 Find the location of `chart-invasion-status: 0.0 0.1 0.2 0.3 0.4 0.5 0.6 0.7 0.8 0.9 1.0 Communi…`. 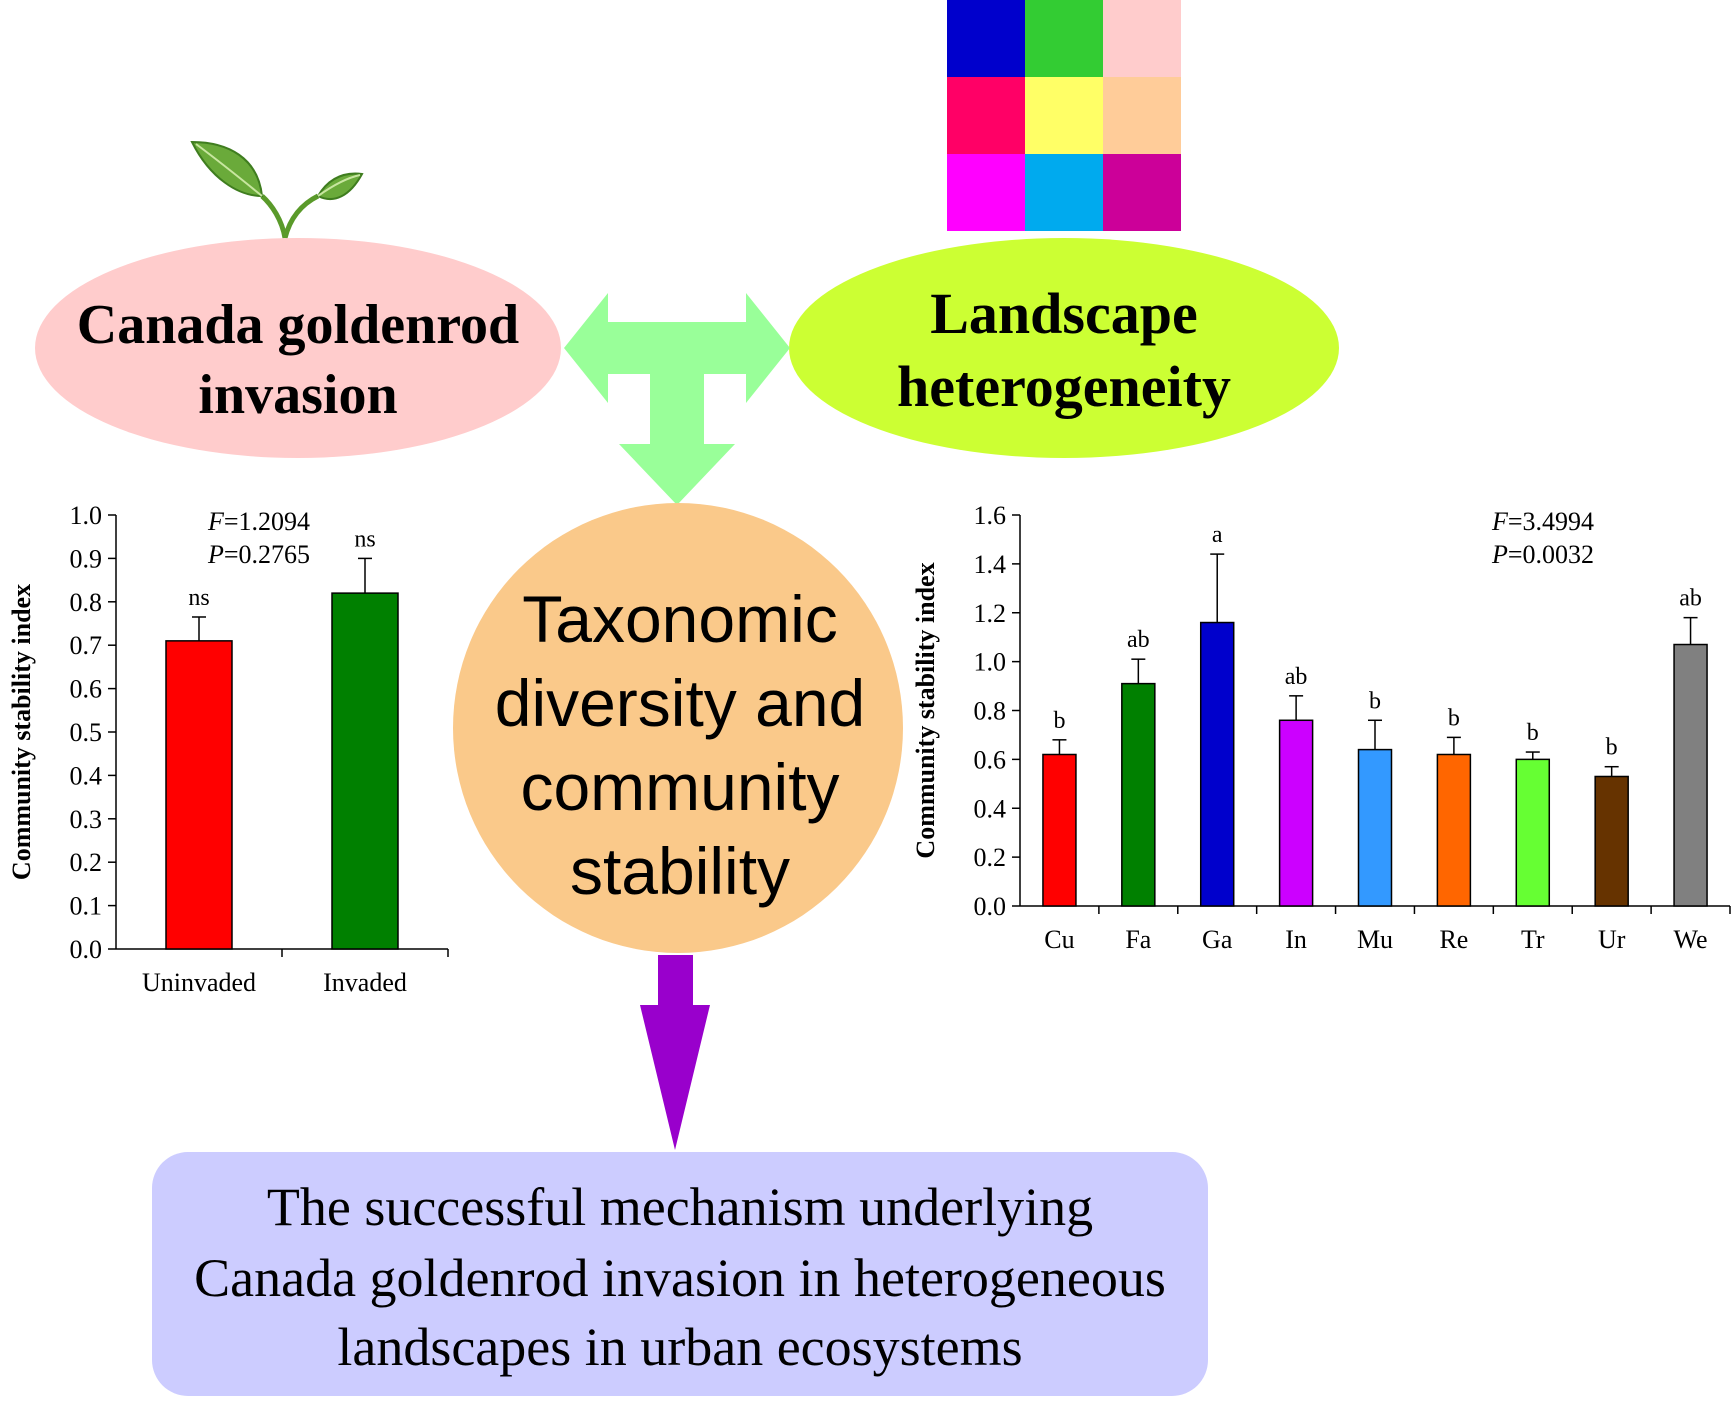

chart-invasion-status: 0.0 0.1 0.2 0.3 0.4 0.5 0.6 0.7 0.8 0.9 1.0 Communi… is located at coordinates (228, 749).